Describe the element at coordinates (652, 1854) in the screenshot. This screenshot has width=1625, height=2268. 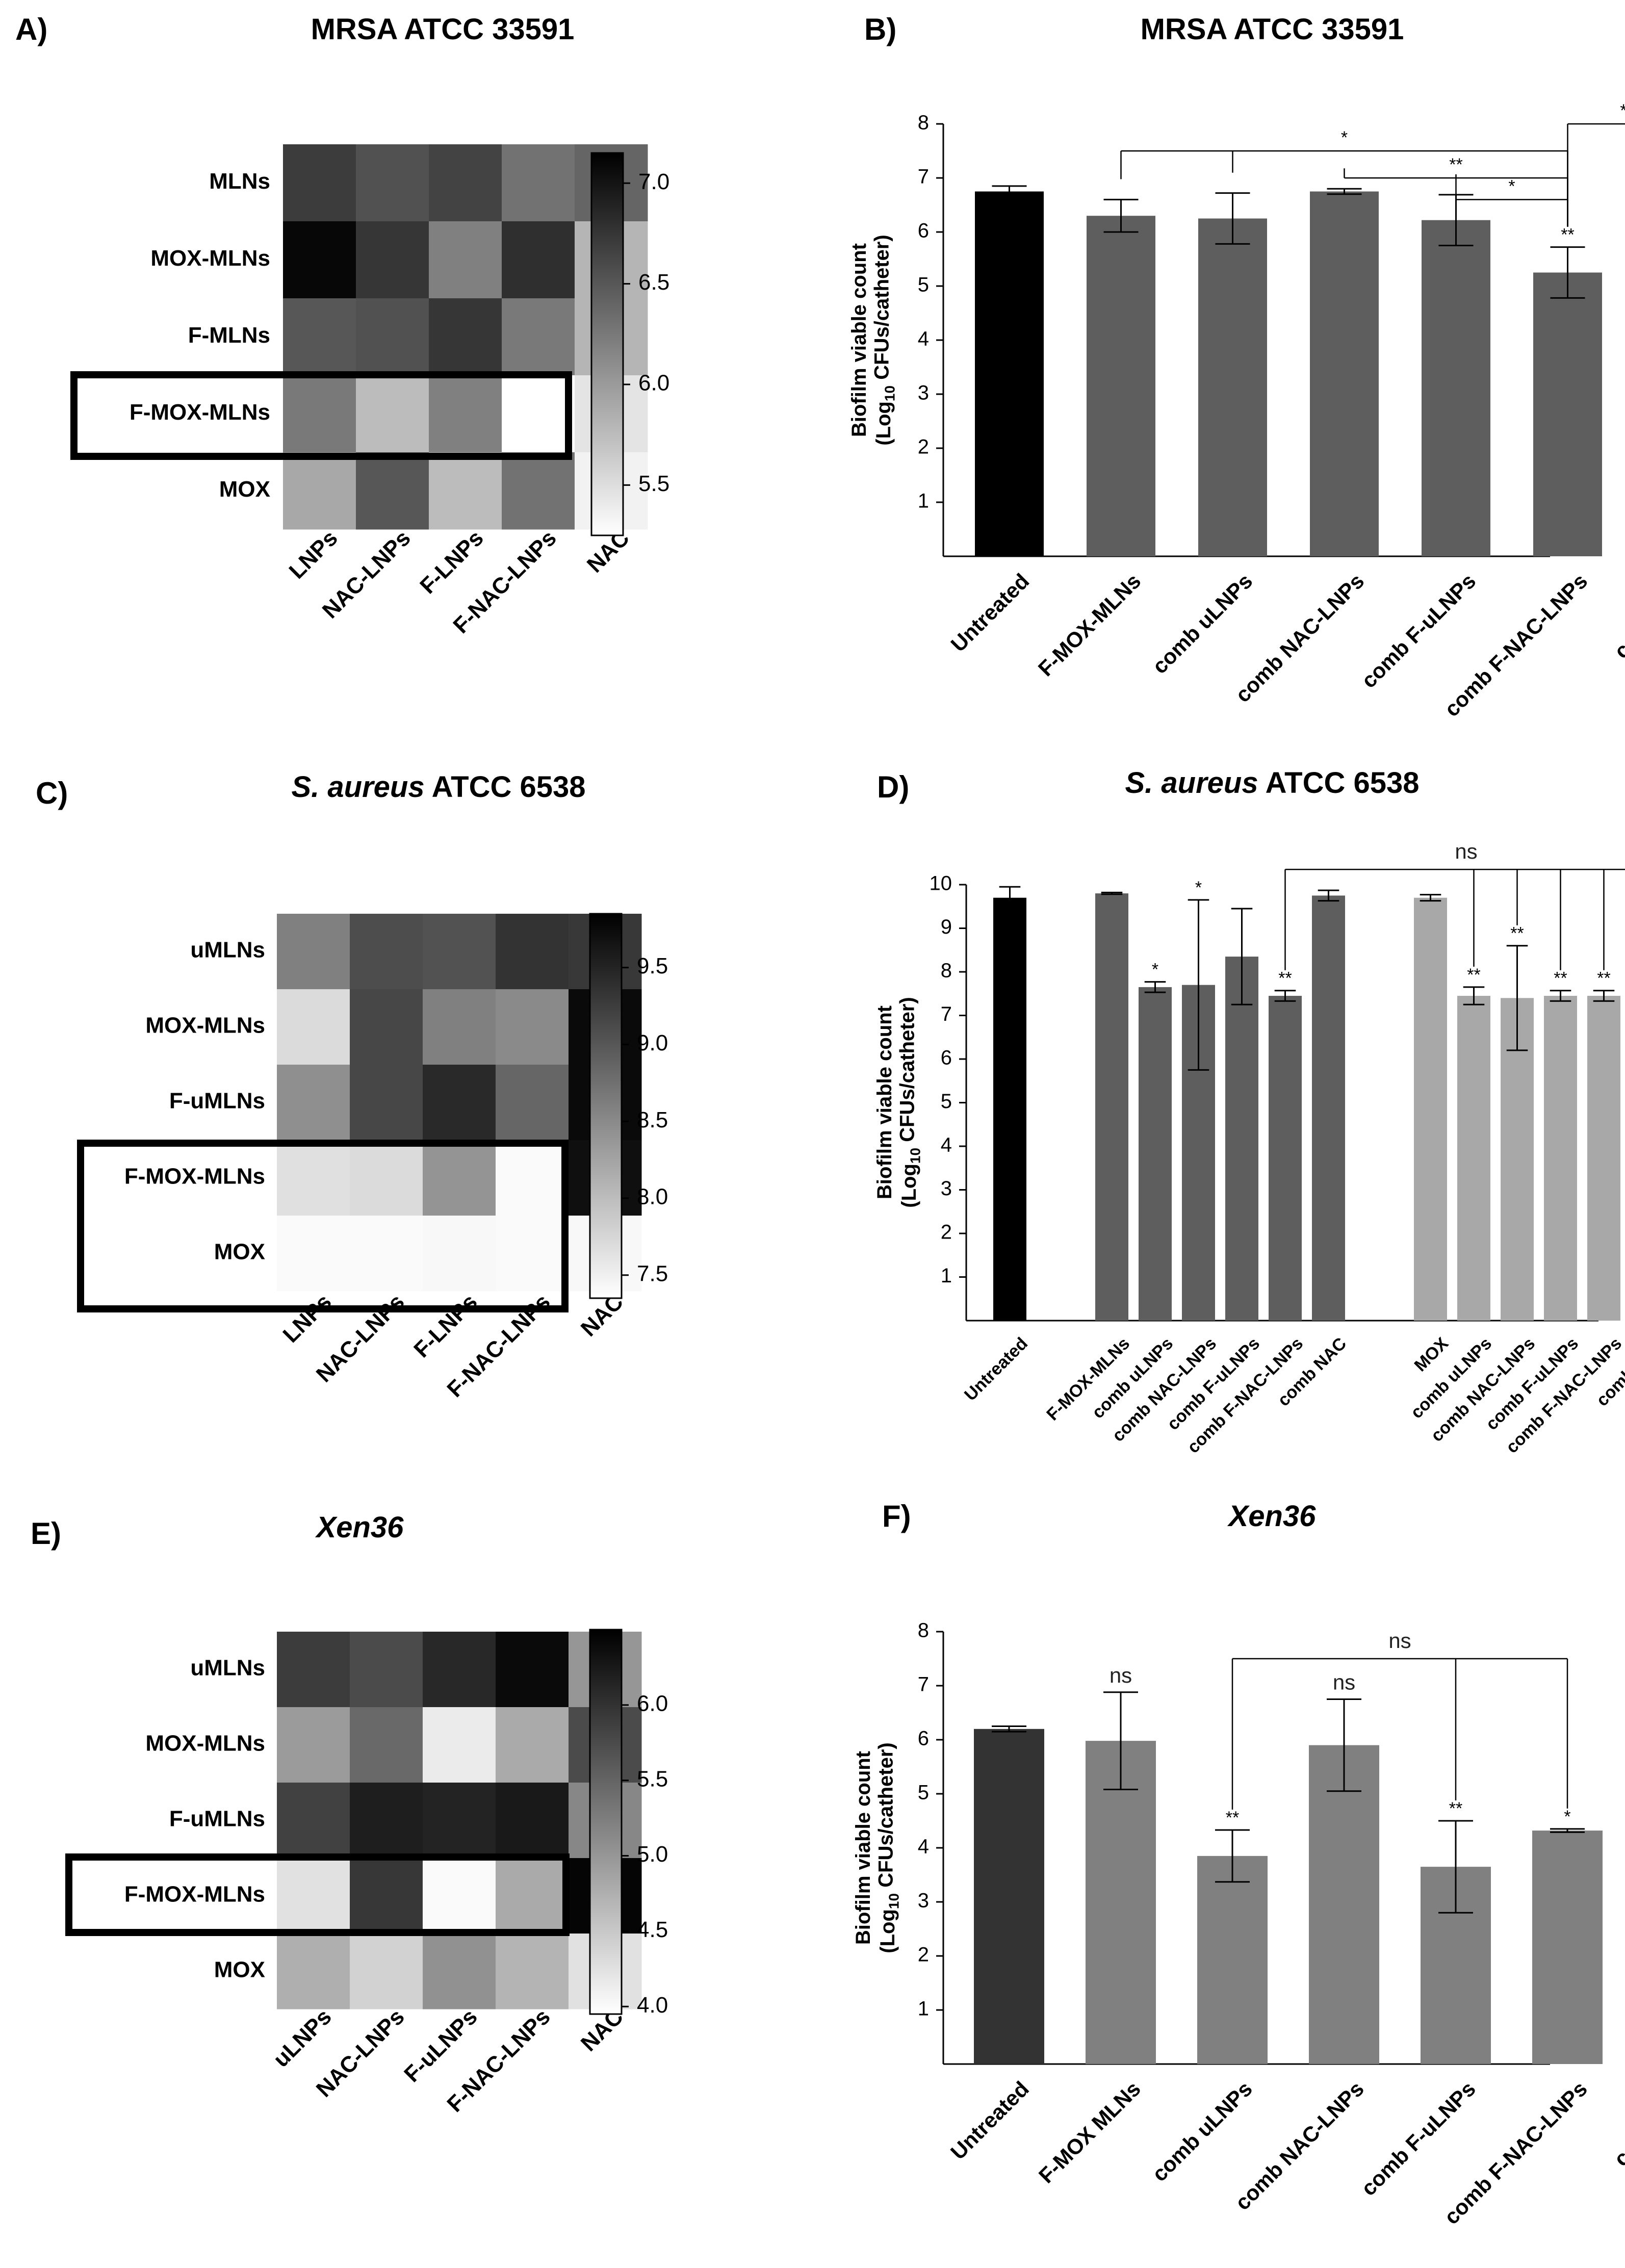
I see `panel-e-colorbar-label: 5.0` at that location.